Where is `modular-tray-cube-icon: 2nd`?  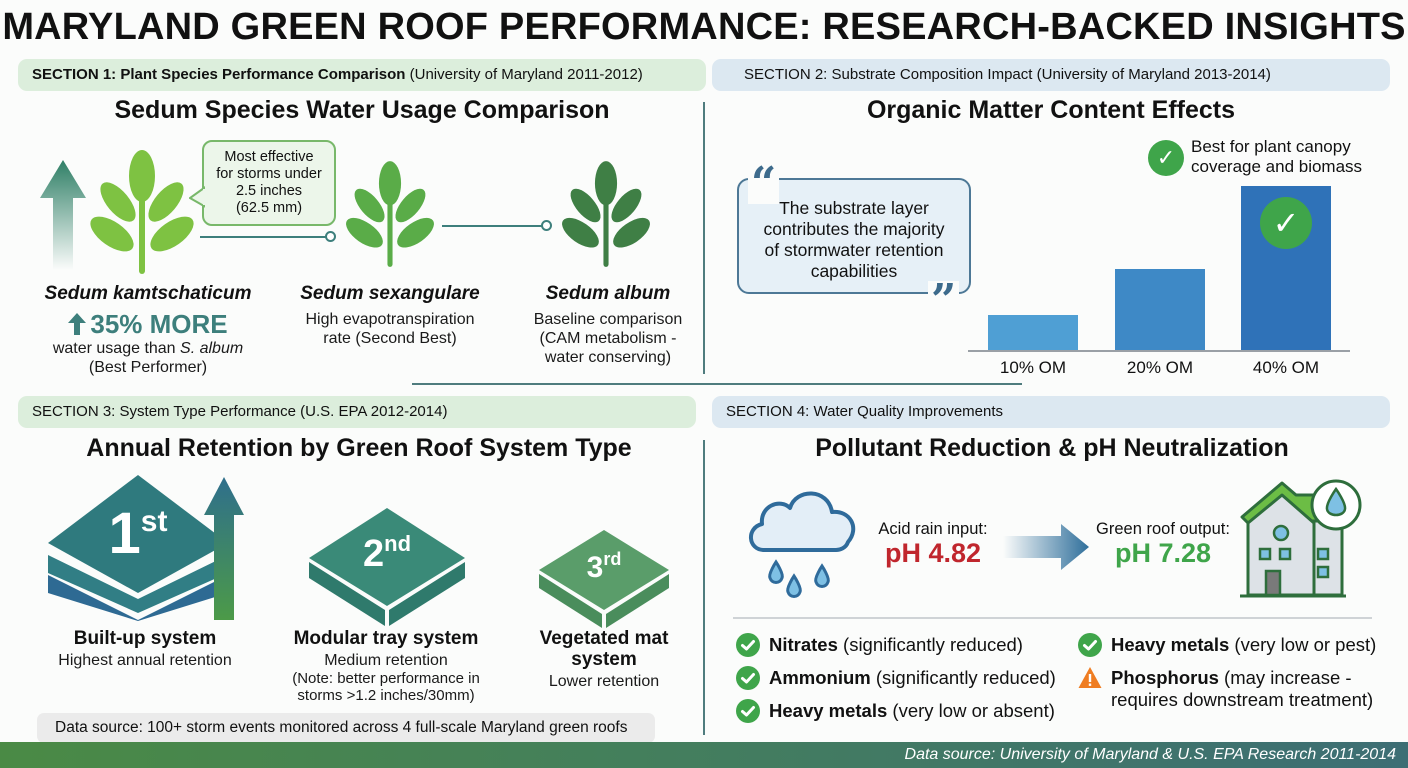 modular-tray-cube-icon: 2nd is located at coordinates (387, 567).